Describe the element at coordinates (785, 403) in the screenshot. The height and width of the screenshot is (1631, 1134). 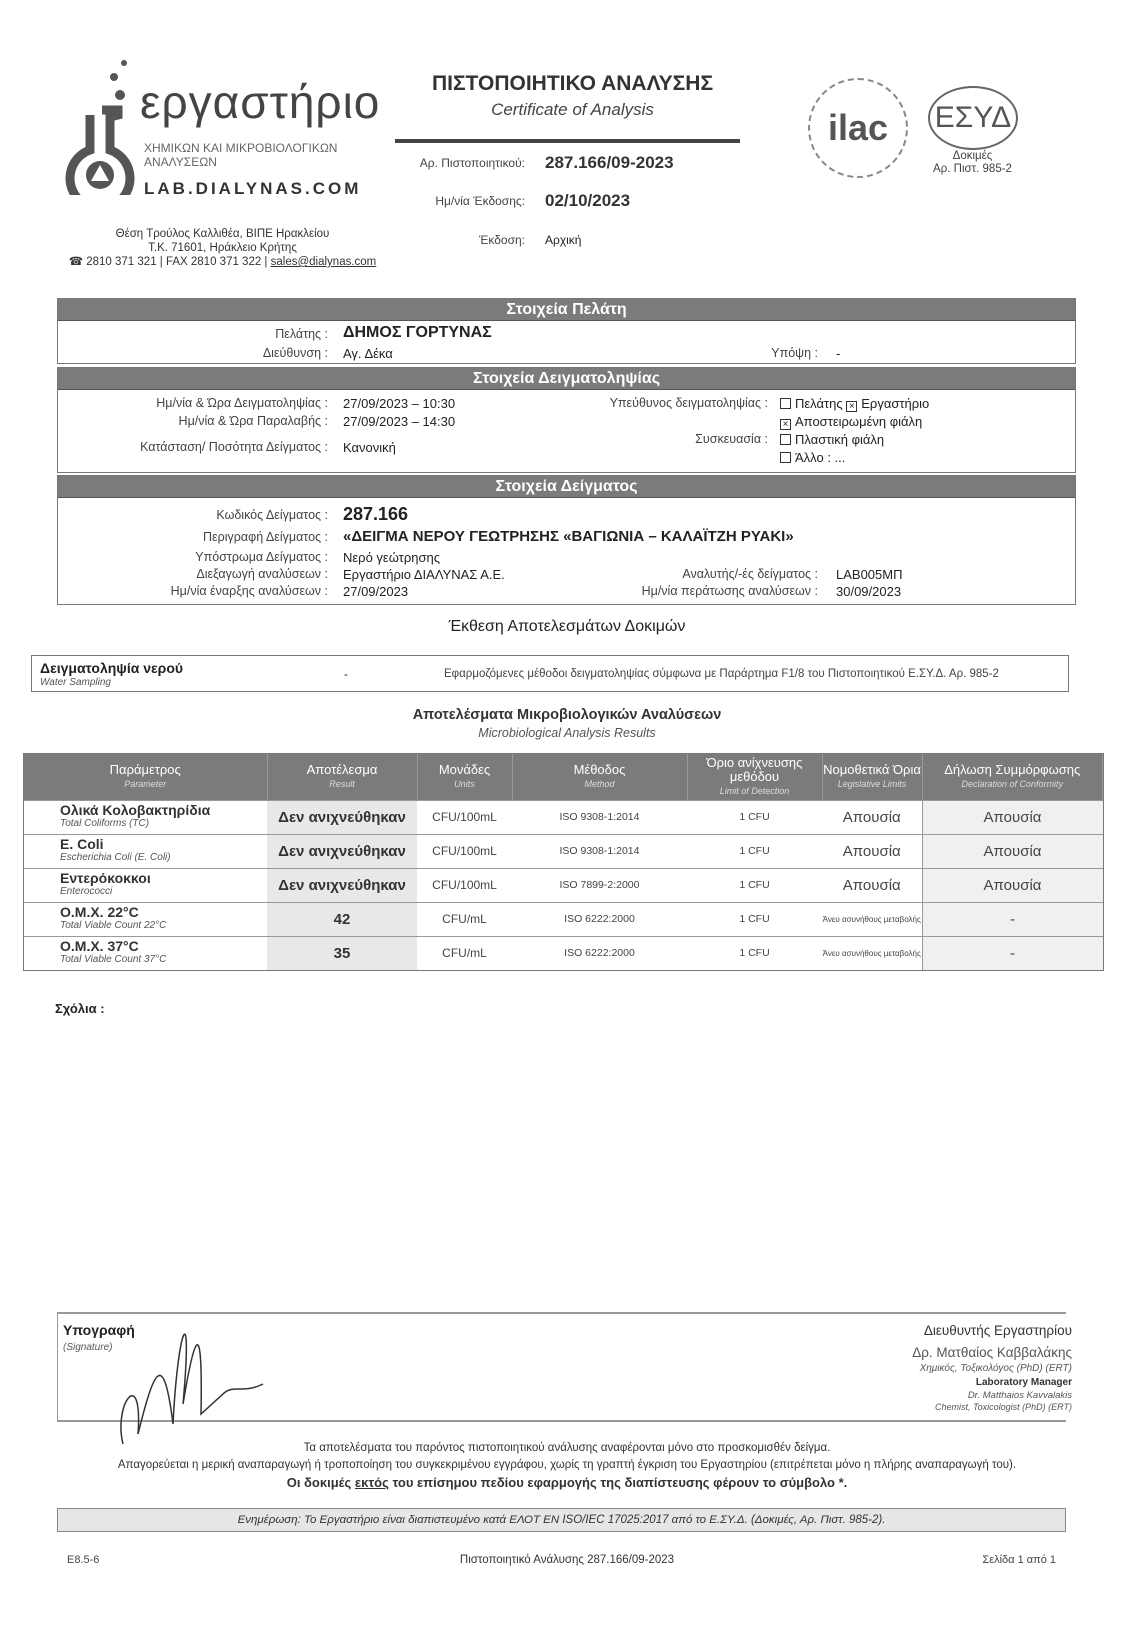
I see `checkbox-client` at that location.